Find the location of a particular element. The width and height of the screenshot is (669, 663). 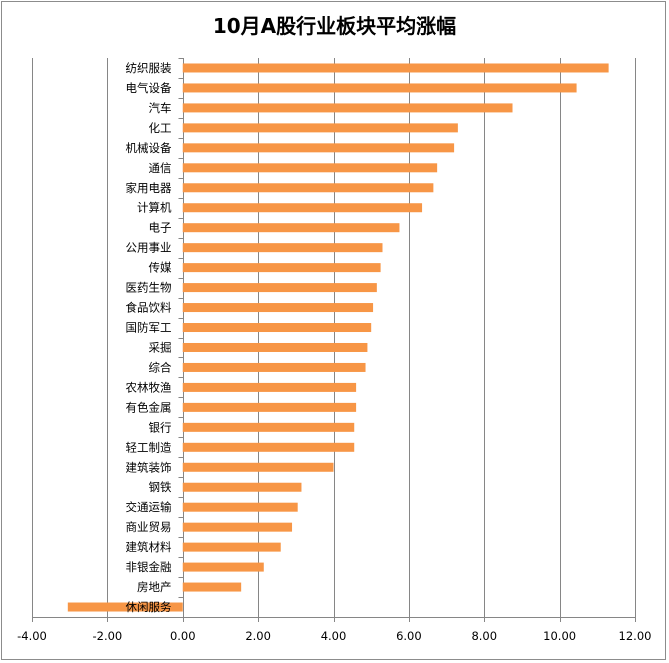

chart-title: 10月A股行业板块平均涨幅 is located at coordinates (334, 26).